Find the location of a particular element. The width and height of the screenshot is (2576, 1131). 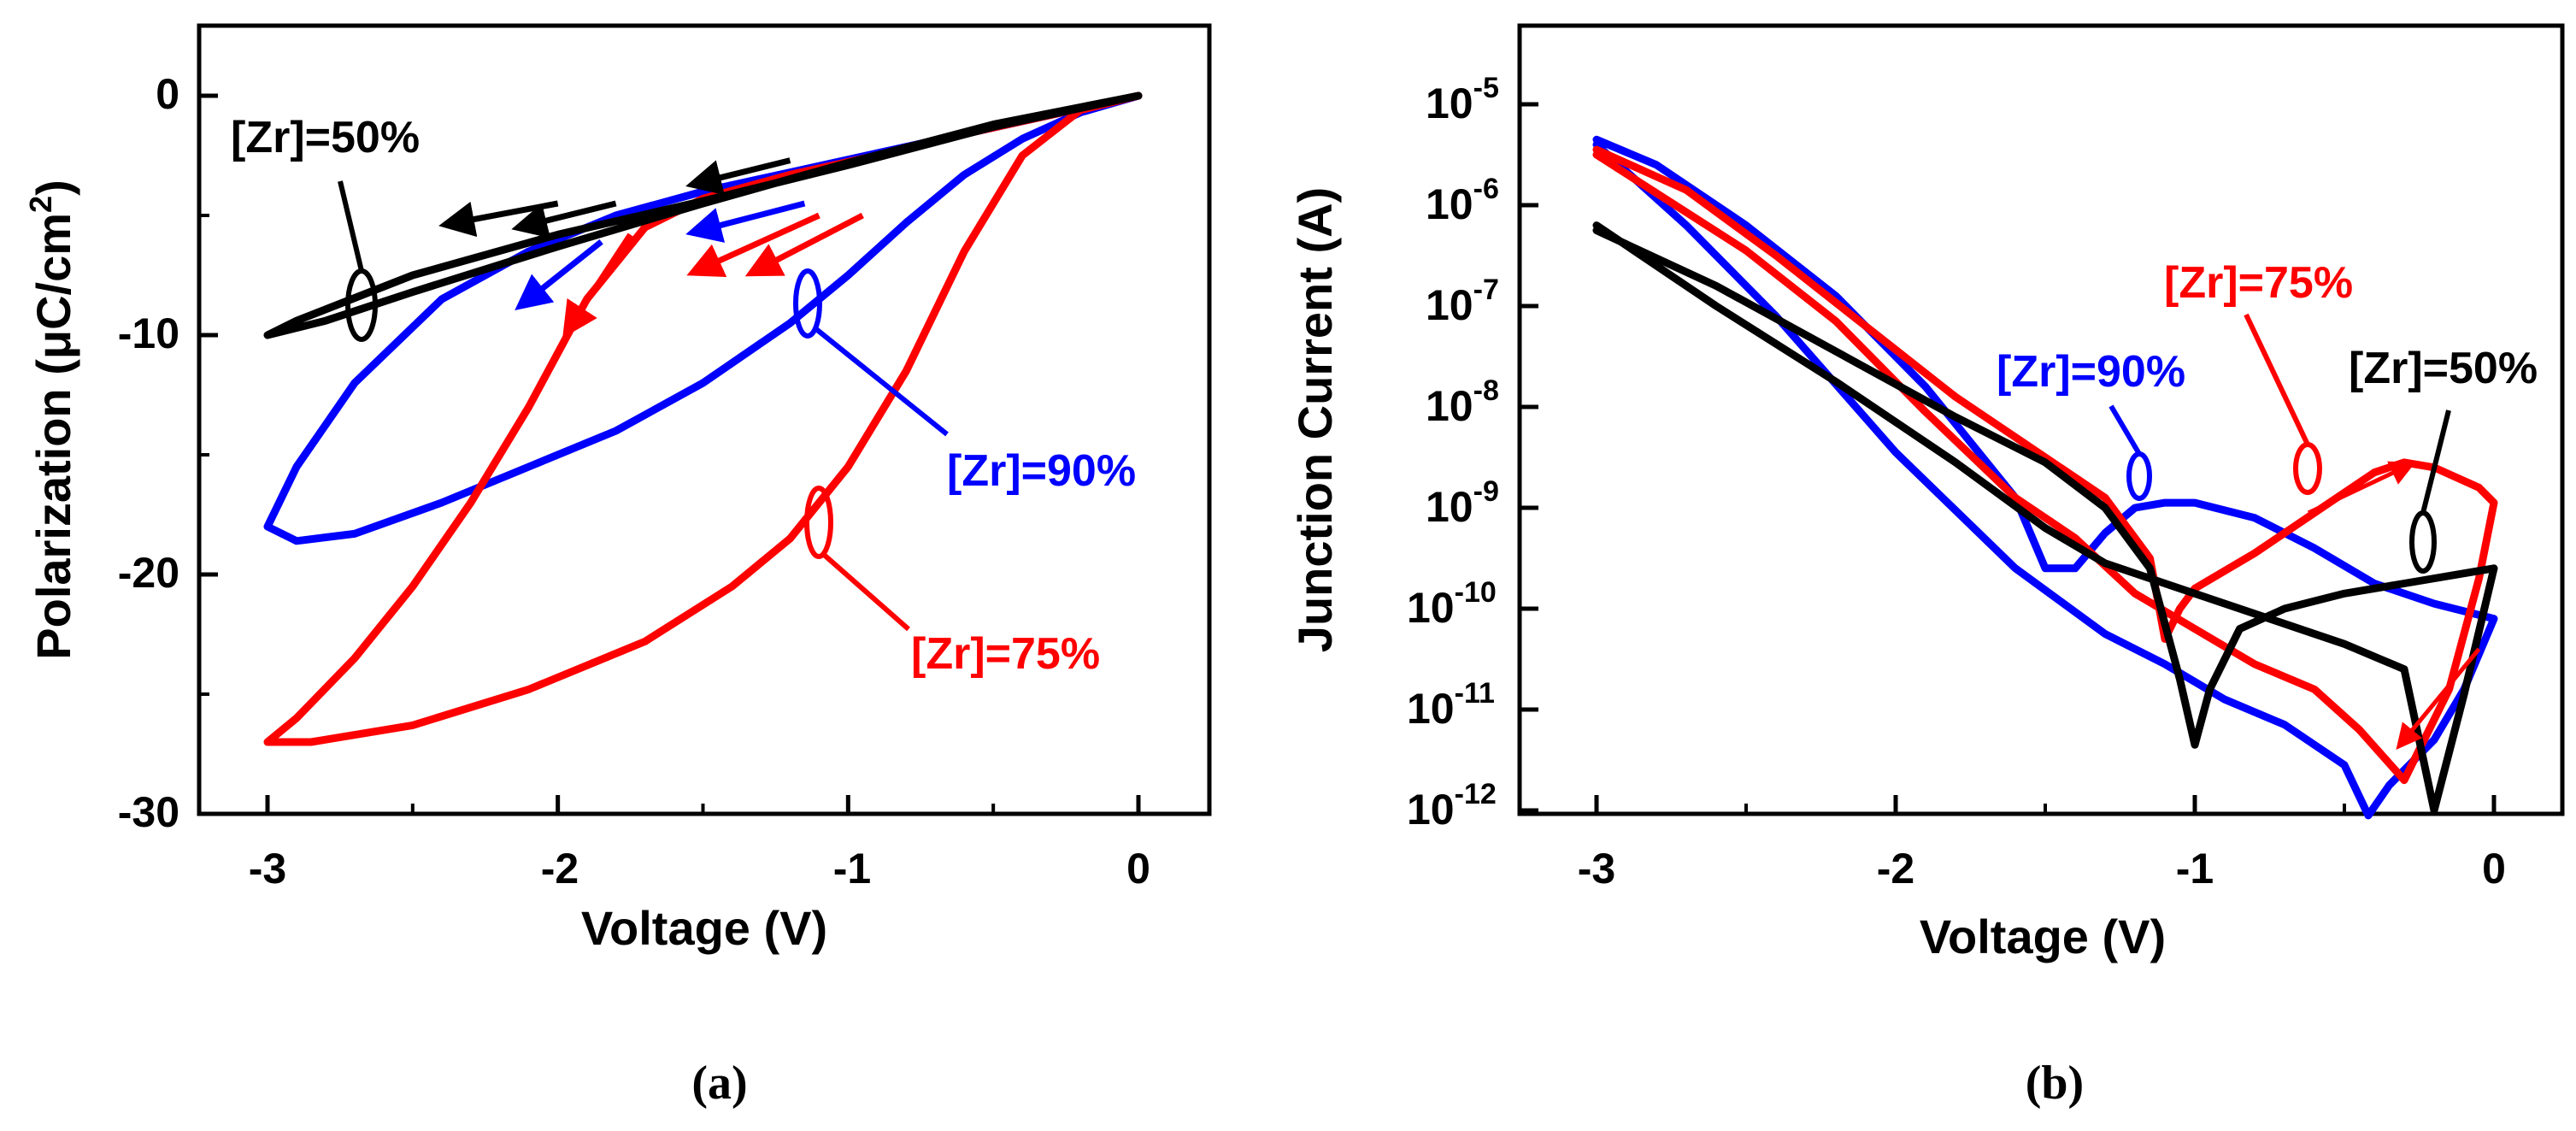

b-zr50-leader-line is located at coordinates (2435, 461).